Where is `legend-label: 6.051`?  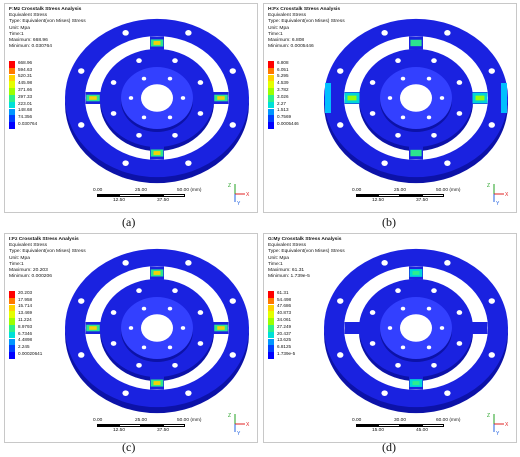
legend-label: 6.051 is located at coordinates (283, 69).